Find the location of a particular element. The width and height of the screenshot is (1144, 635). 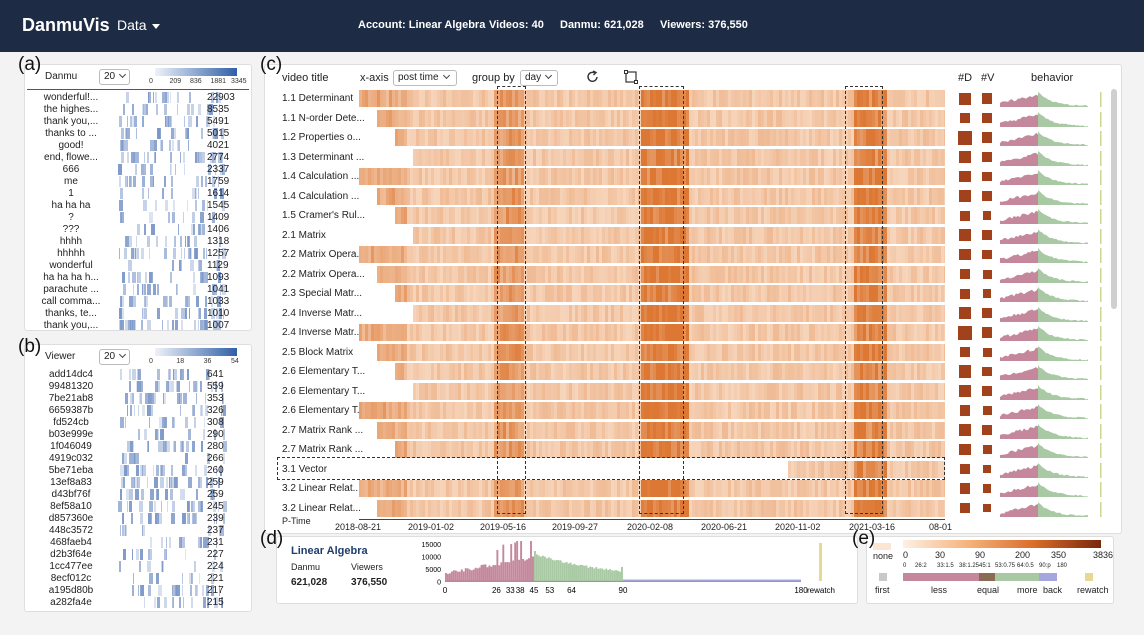

list-item: me 1759 is located at coordinates (138, 182).